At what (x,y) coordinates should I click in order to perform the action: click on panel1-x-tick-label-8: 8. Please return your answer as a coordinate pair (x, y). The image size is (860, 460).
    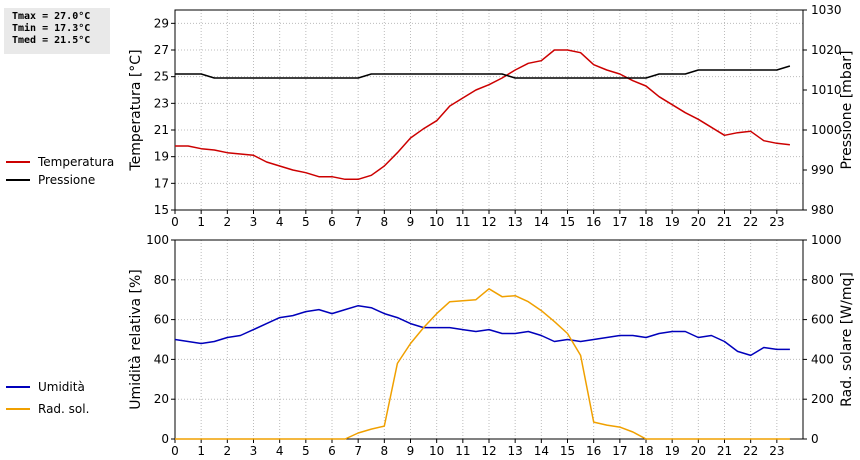
    Looking at the image, I should click on (385, 222).